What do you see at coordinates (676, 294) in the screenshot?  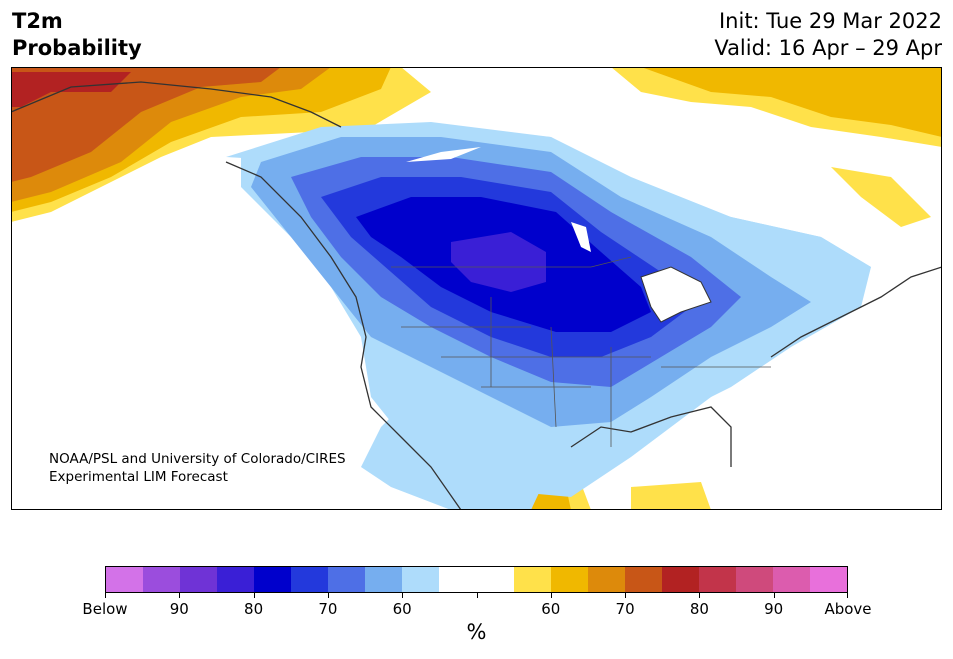 I see `great-lakes` at bounding box center [676, 294].